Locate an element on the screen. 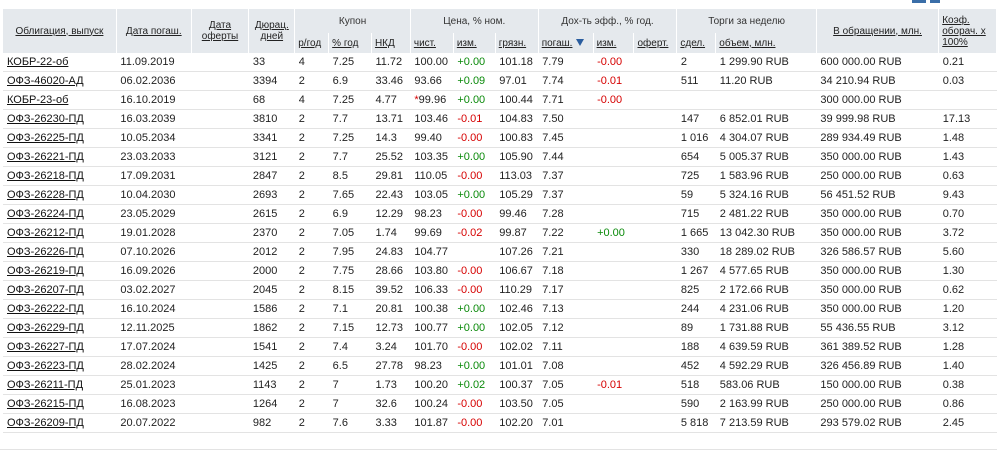 Image resolution: width=997 pixels, height=470 pixels. bond-name-link: ОФЗ-26212-ПД is located at coordinates (60, 233).